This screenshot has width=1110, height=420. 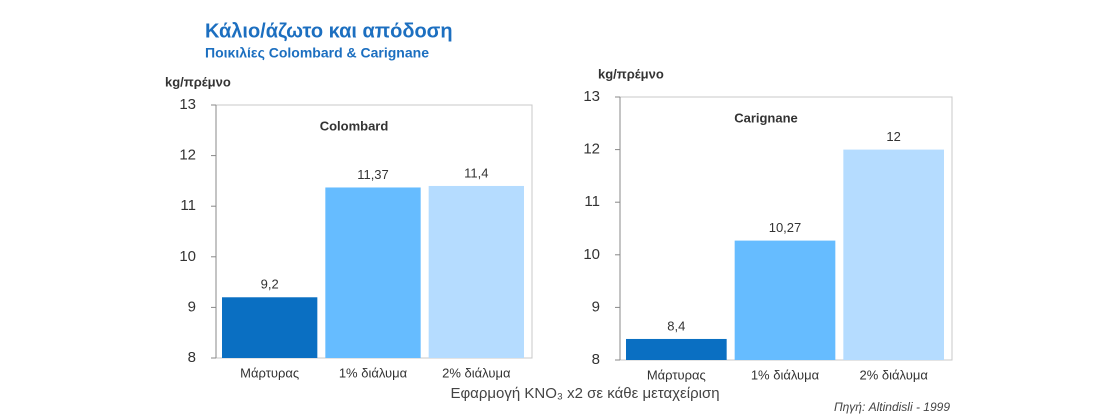 What do you see at coordinates (785, 227) in the screenshot?
I see `value-label: 10,27` at bounding box center [785, 227].